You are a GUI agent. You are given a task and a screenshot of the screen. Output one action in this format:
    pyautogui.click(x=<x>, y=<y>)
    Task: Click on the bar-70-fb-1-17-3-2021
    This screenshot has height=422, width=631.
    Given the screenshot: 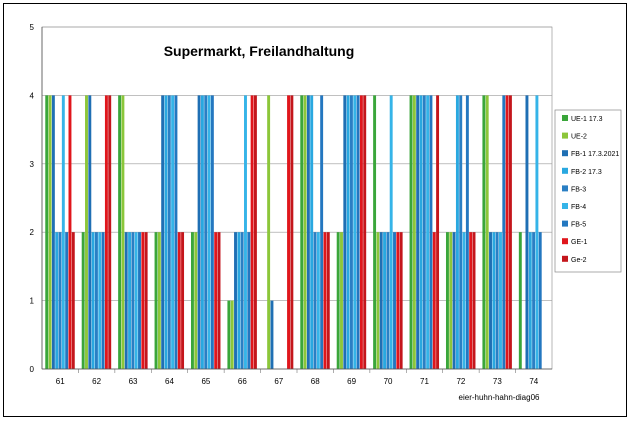 What is the action you would take?
    pyautogui.click(x=381, y=300)
    